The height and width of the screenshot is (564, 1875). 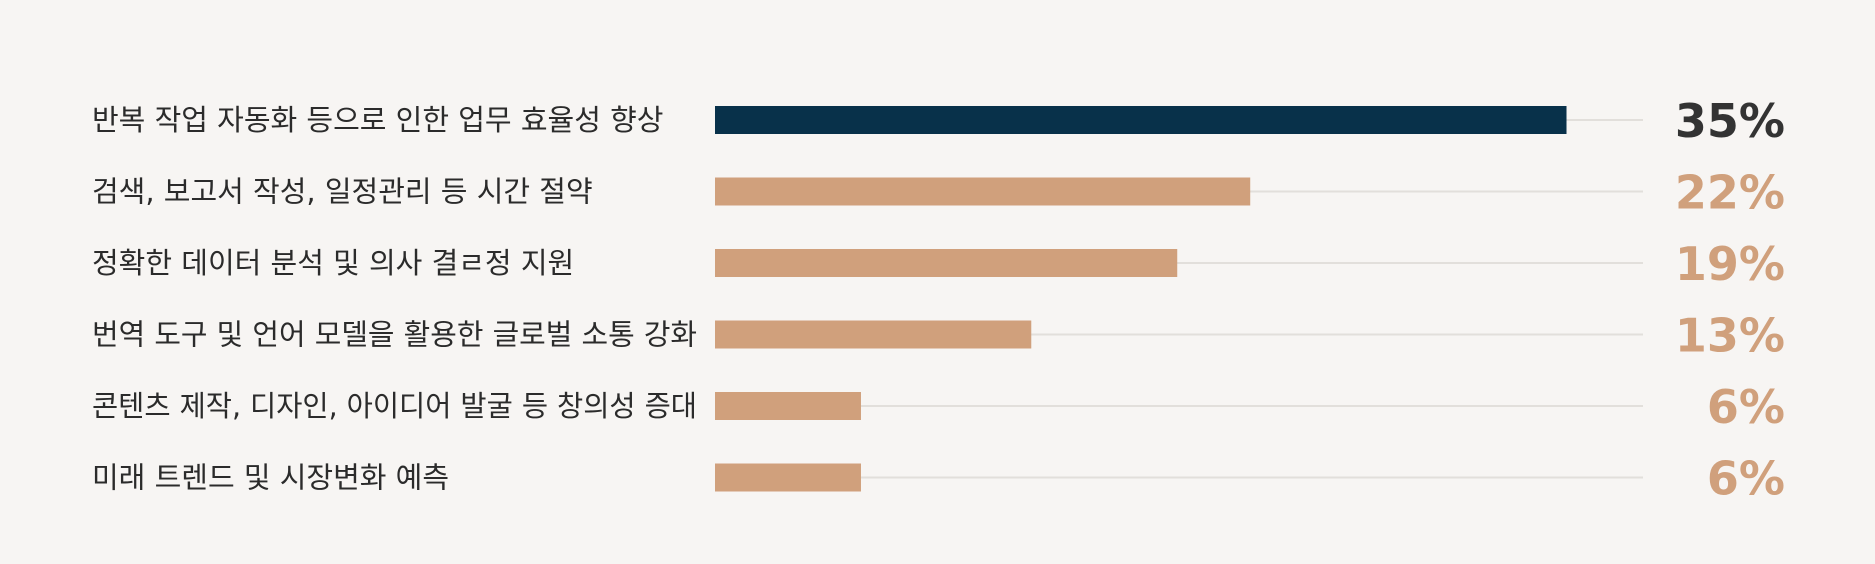 What do you see at coordinates (394, 335) in the screenshot?
I see `category-label: 번역 도구 및 언어 모델을 활용한 글로벌 소통 강화` at bounding box center [394, 335].